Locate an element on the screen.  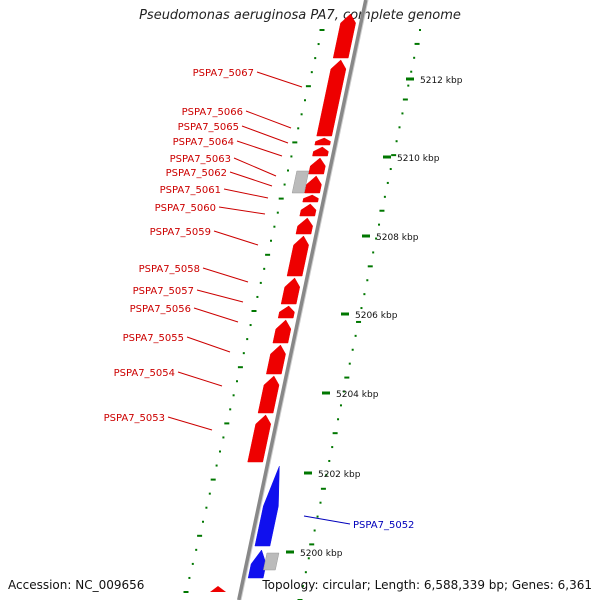
gene-label: PSPA7_5059 is located at coordinates (180, 232).